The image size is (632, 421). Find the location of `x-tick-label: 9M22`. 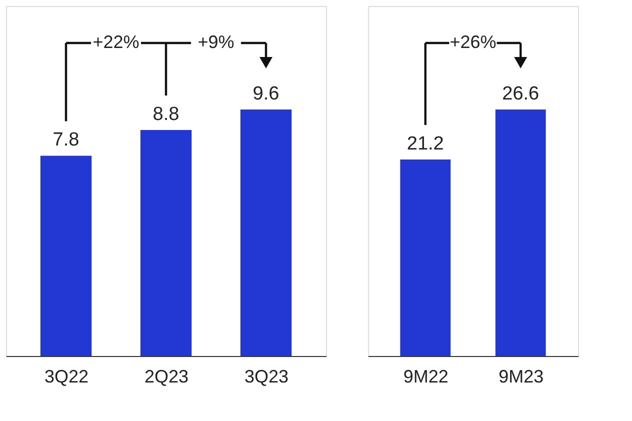

x-tick-label: 9M22 is located at coordinates (425, 376).